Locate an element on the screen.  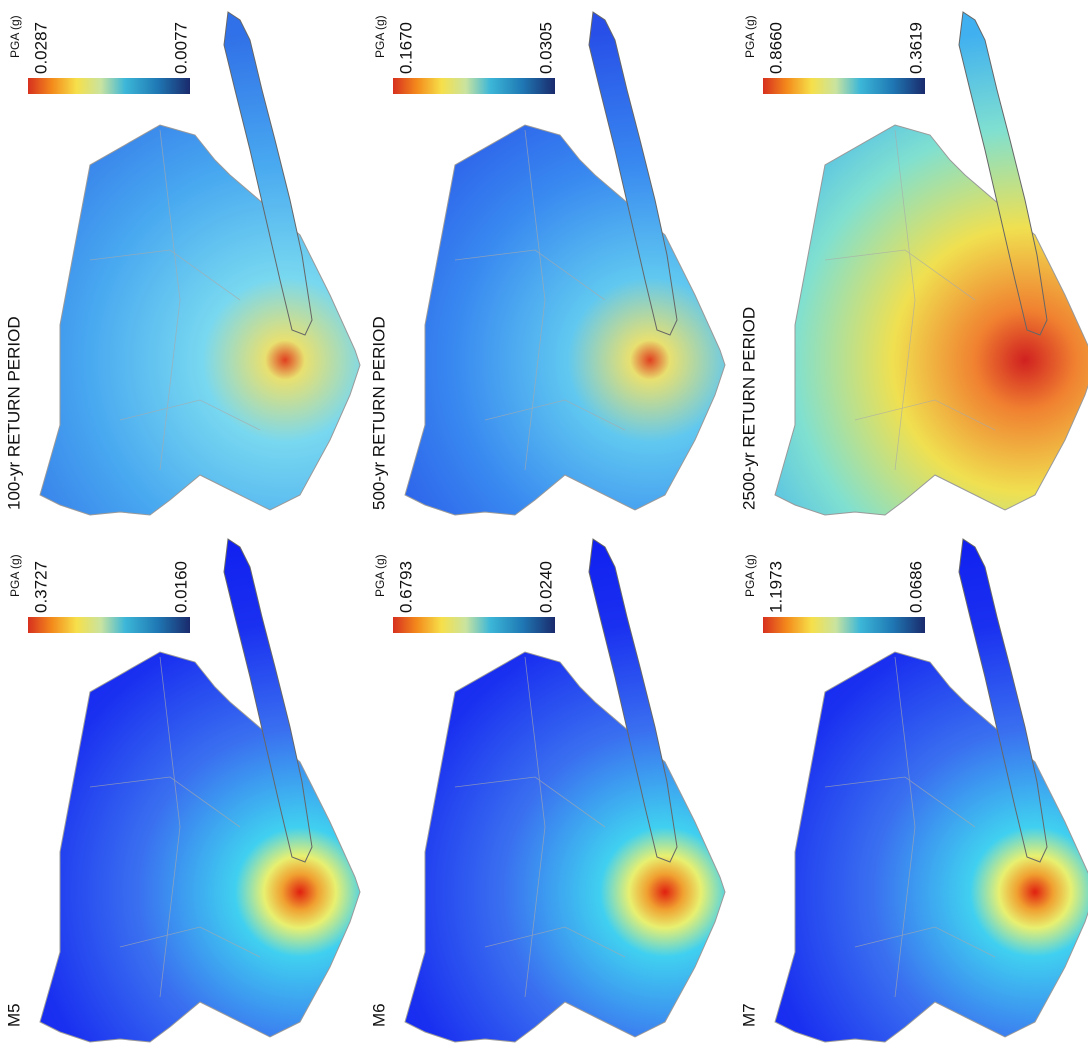
colorbar-max: 0.3727 is located at coordinates (40, 587).